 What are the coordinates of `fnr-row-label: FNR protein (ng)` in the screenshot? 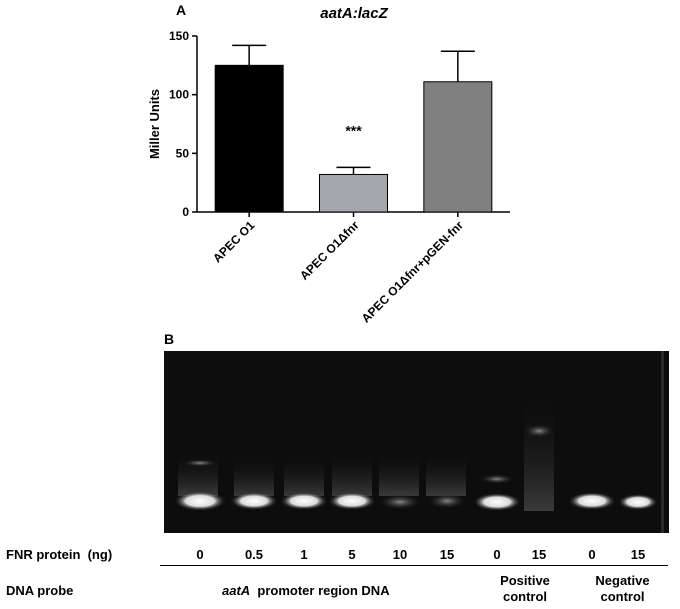 It's located at (59, 554).